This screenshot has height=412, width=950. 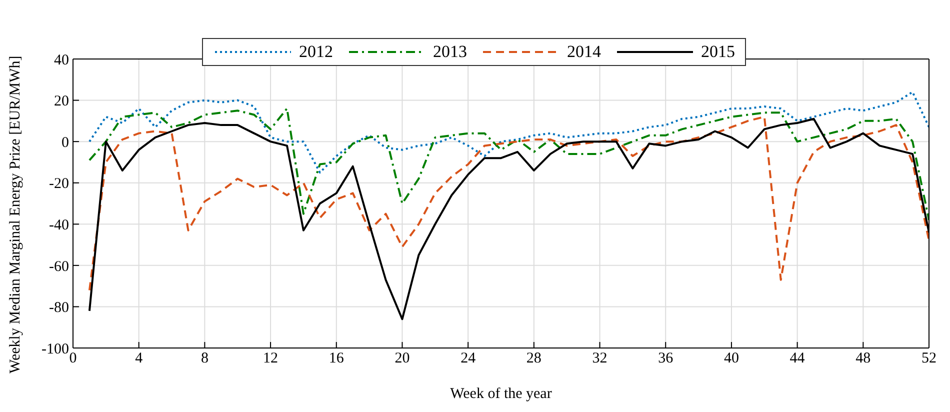 I want to click on x-tick-label: 24, so click(x=468, y=358).